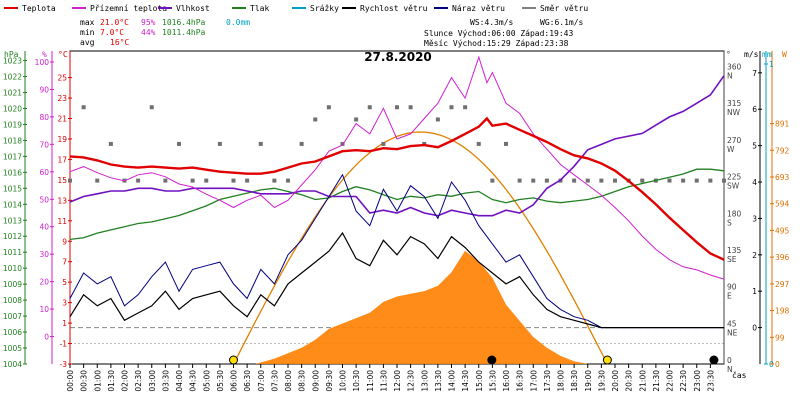 Image resolution: width=800 pixels, height=400 pixels. Describe the element at coordinates (754, 218) in the screenshot. I see `ms-tick-label: 3` at that location.